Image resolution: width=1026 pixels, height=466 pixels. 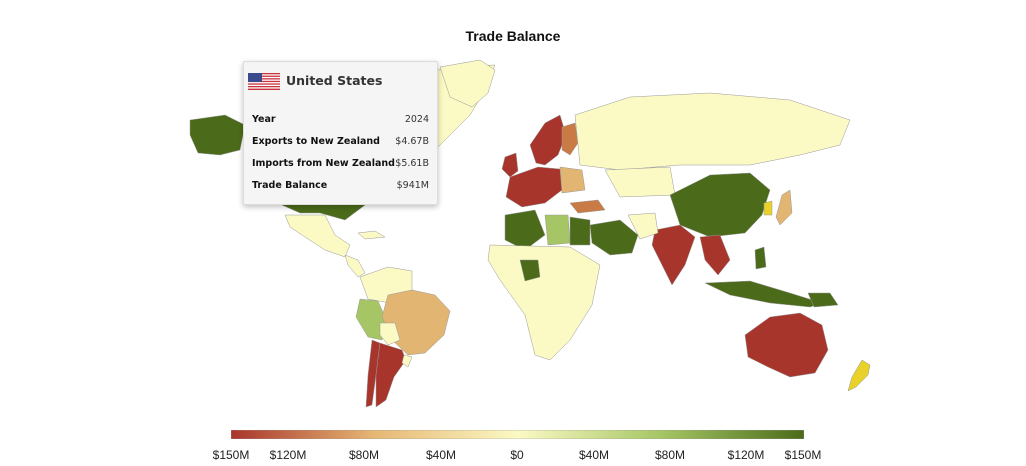 I want to click on tooltip-row-exports: Exports to New Zealand $4.67B, so click(x=340, y=143).